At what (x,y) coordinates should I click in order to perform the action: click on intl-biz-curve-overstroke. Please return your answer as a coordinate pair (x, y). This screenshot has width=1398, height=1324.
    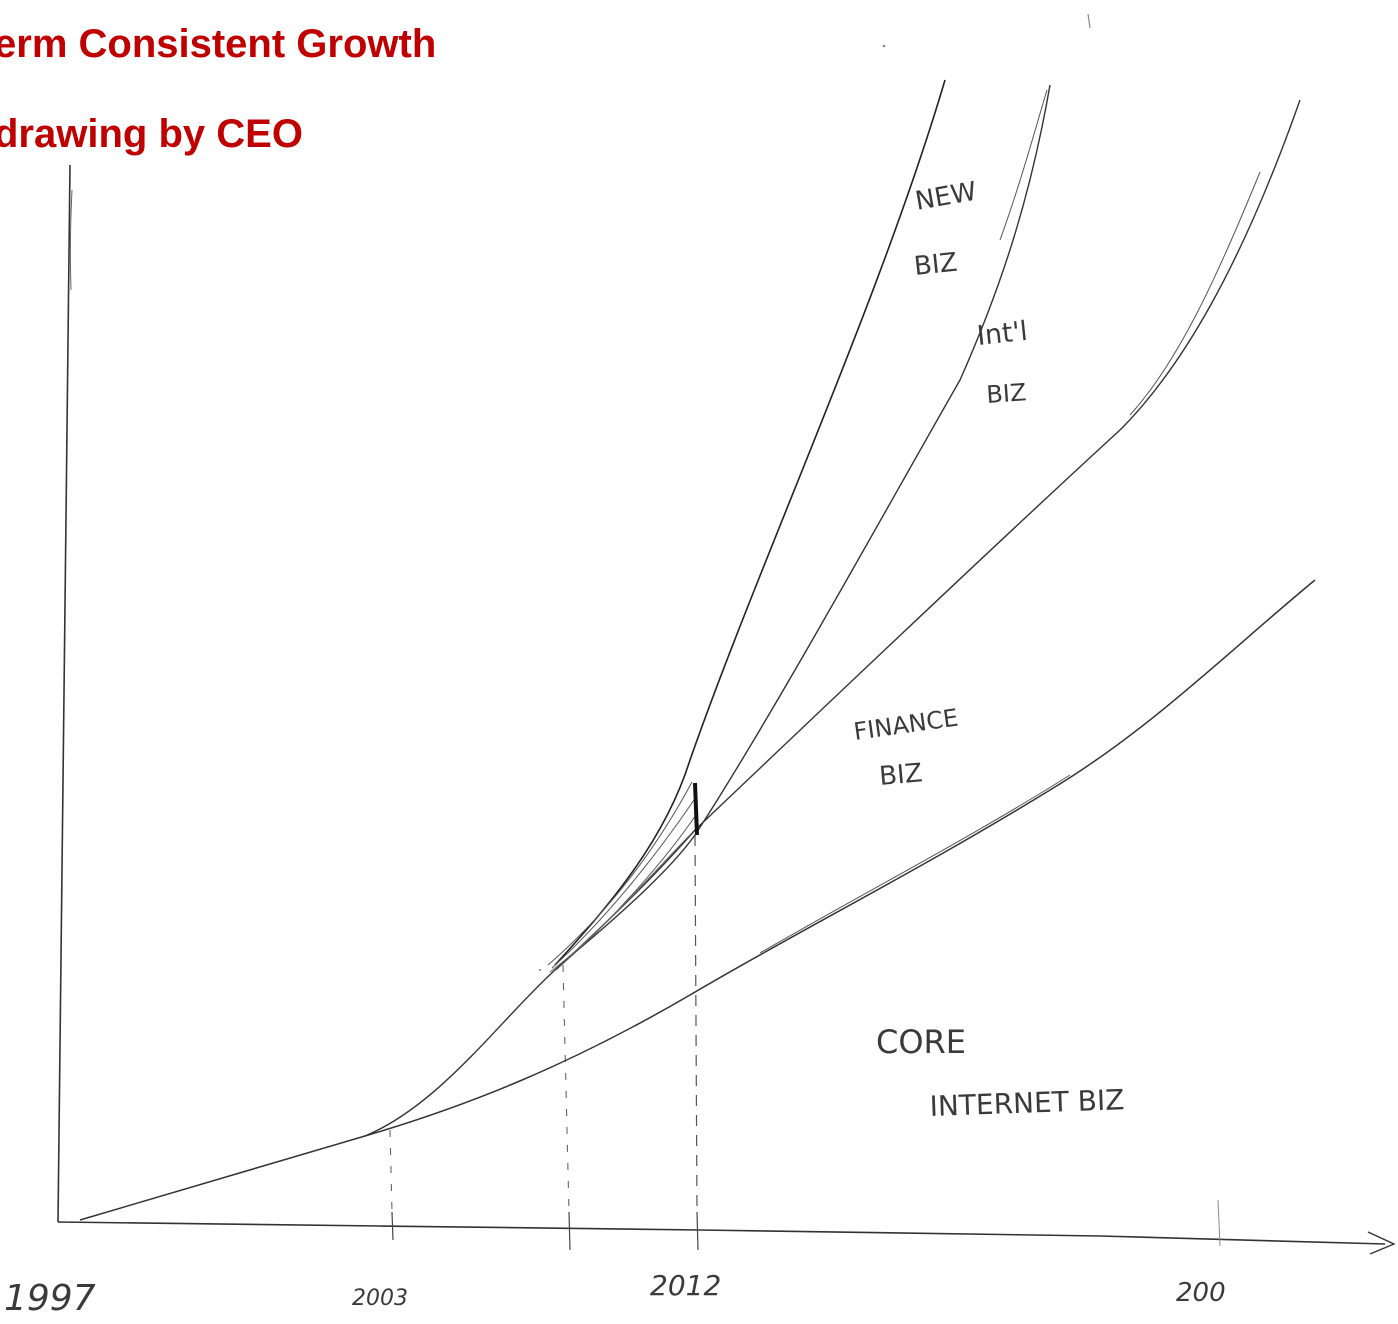
    Looking at the image, I should click on (1023, 165).